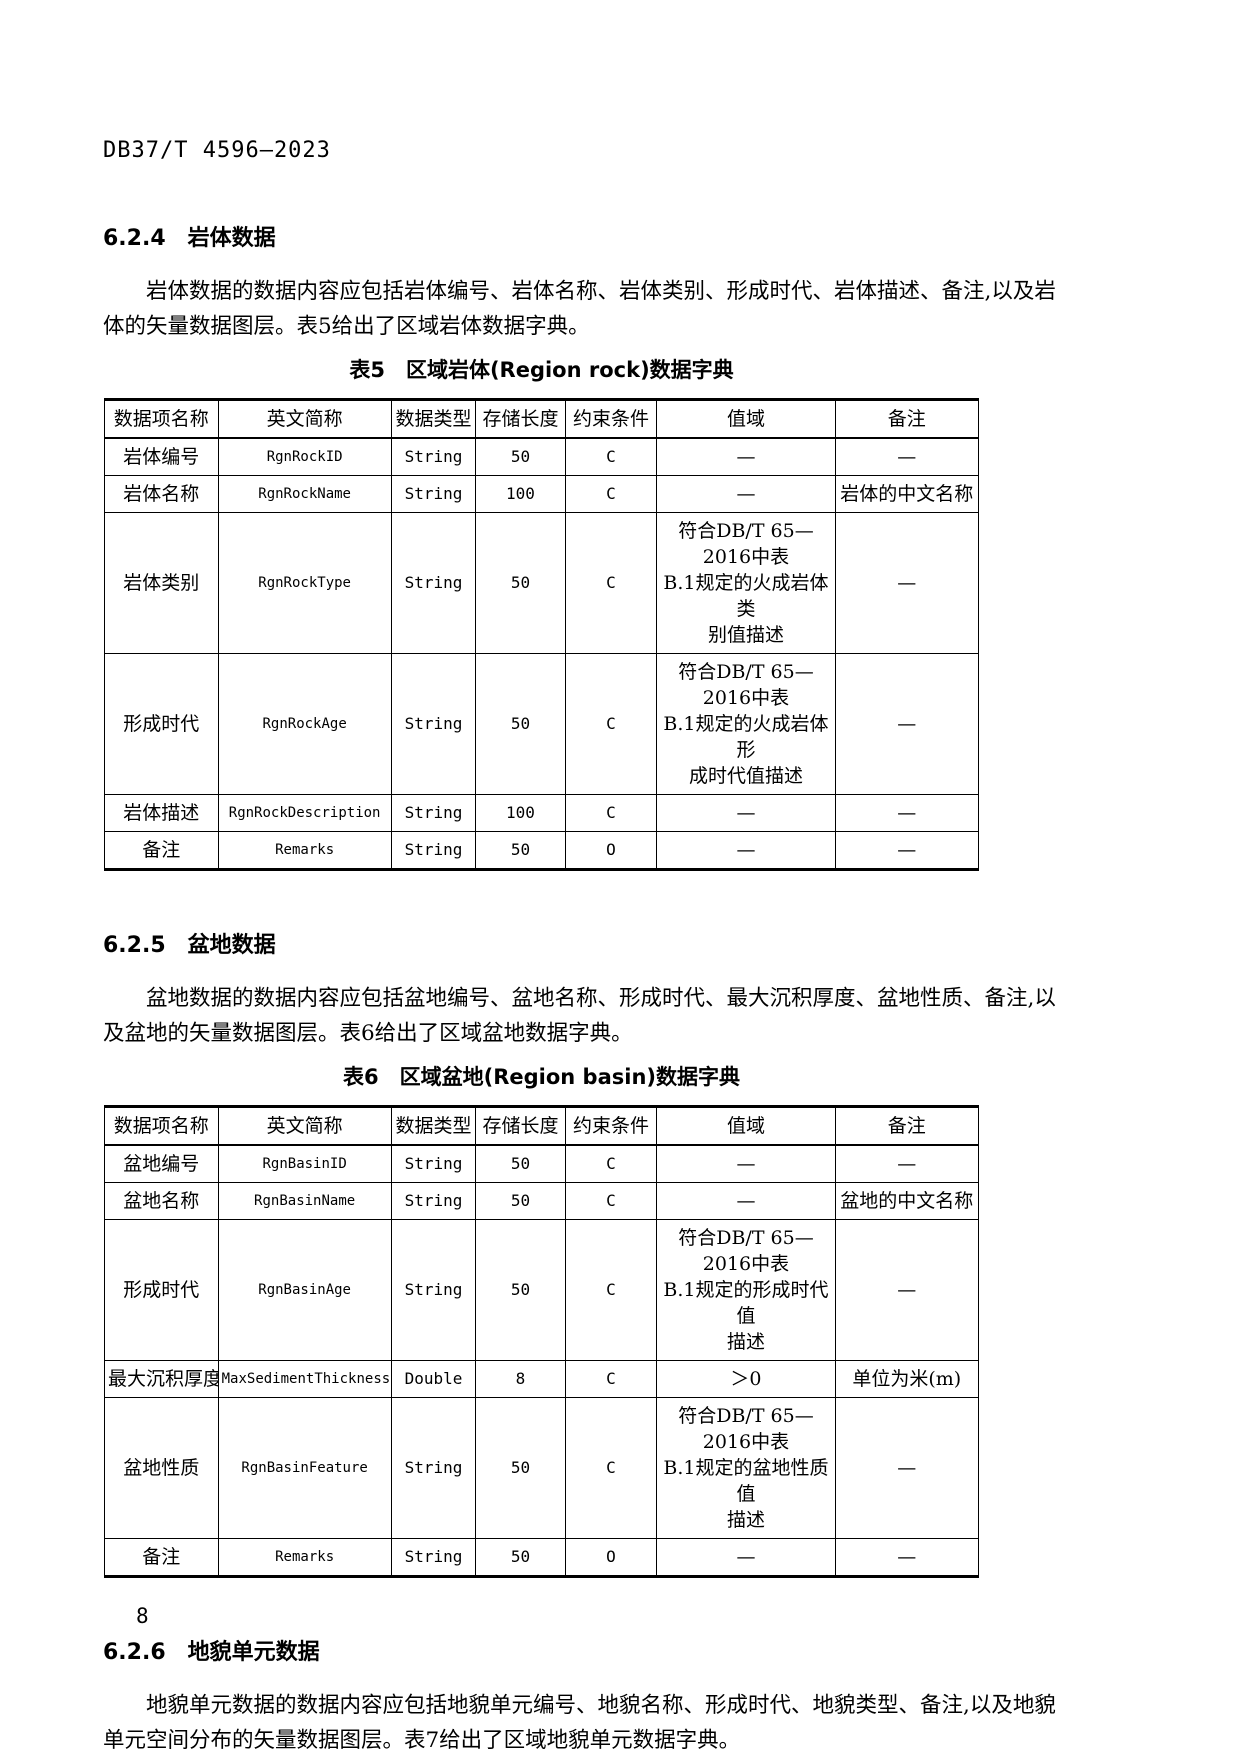 This screenshot has width=1241, height=1755. What do you see at coordinates (304, 419) in the screenshot?
I see `column-header: 英文简称` at bounding box center [304, 419].